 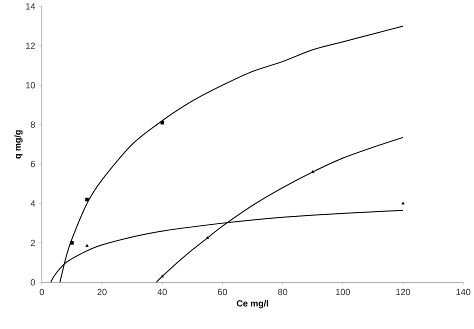 I want to click on x-tick-label: 80, so click(x=283, y=292).